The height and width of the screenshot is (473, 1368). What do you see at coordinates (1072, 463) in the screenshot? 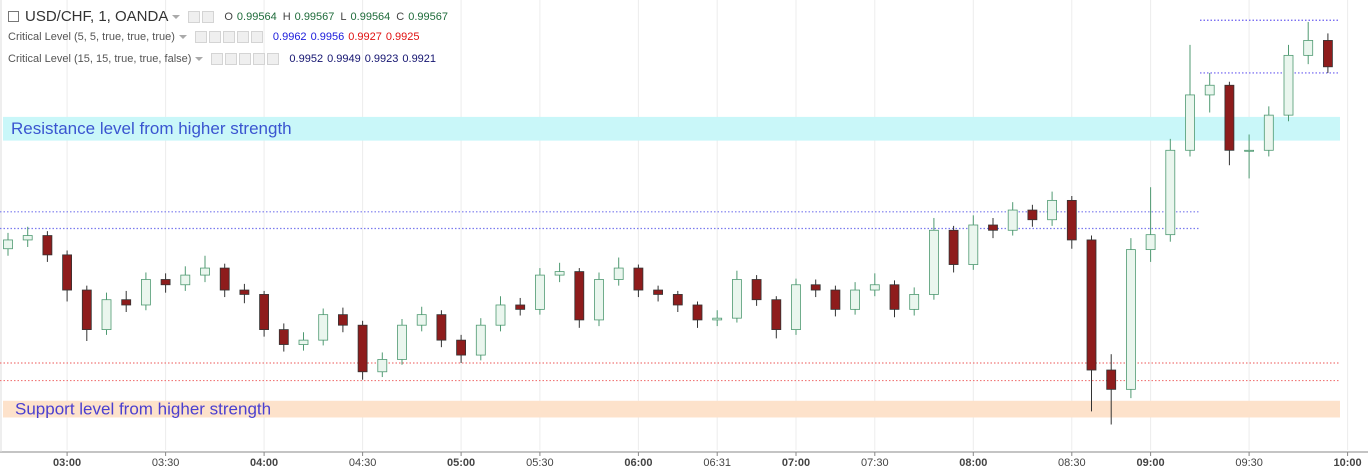
I see `x-tick-label: 08:30` at bounding box center [1072, 463].